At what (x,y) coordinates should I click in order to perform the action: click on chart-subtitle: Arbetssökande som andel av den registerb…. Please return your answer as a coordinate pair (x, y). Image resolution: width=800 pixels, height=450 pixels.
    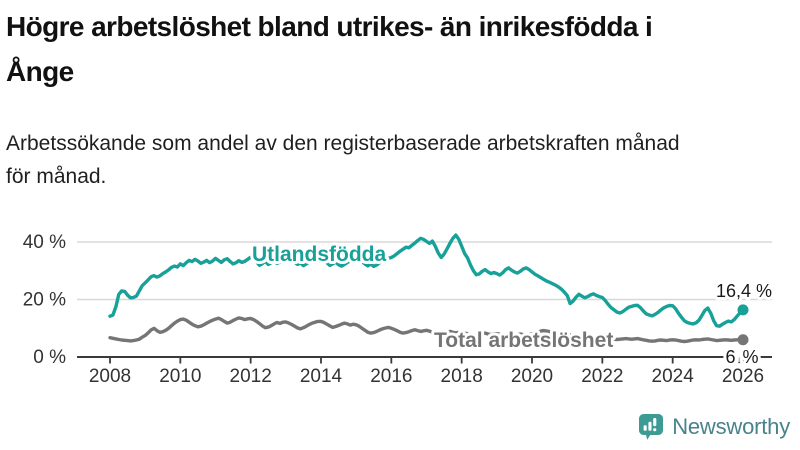
    Looking at the image, I should click on (376, 160).